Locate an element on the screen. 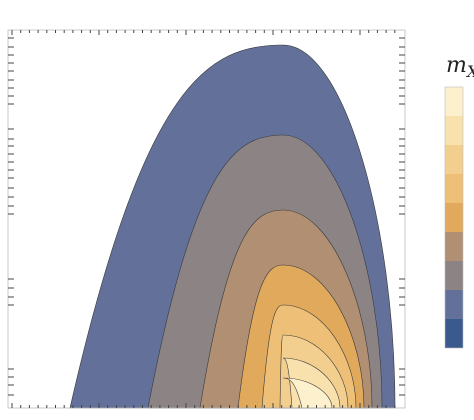  legend-title-subscript: X is located at coordinates (469, 71).